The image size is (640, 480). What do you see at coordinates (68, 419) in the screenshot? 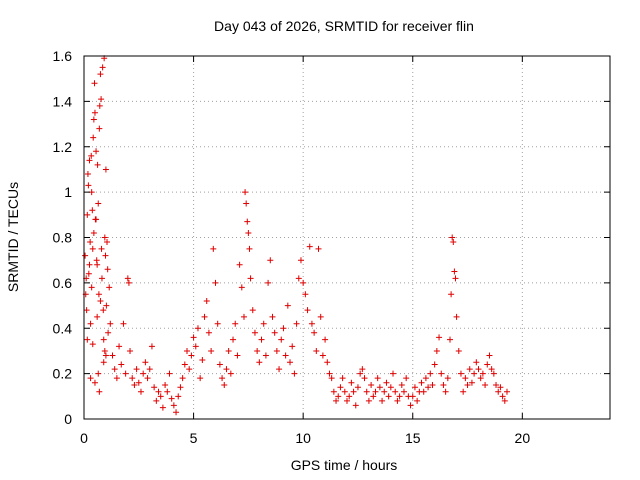
I see `y-tick-label: 0` at bounding box center [68, 419].